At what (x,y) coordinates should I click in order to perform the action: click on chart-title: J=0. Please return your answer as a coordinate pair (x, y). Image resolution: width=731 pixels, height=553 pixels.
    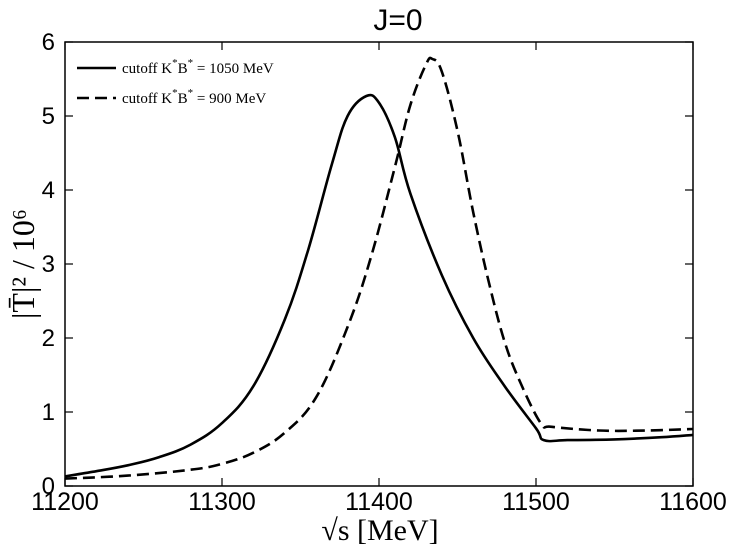
    Looking at the image, I should click on (397, 20).